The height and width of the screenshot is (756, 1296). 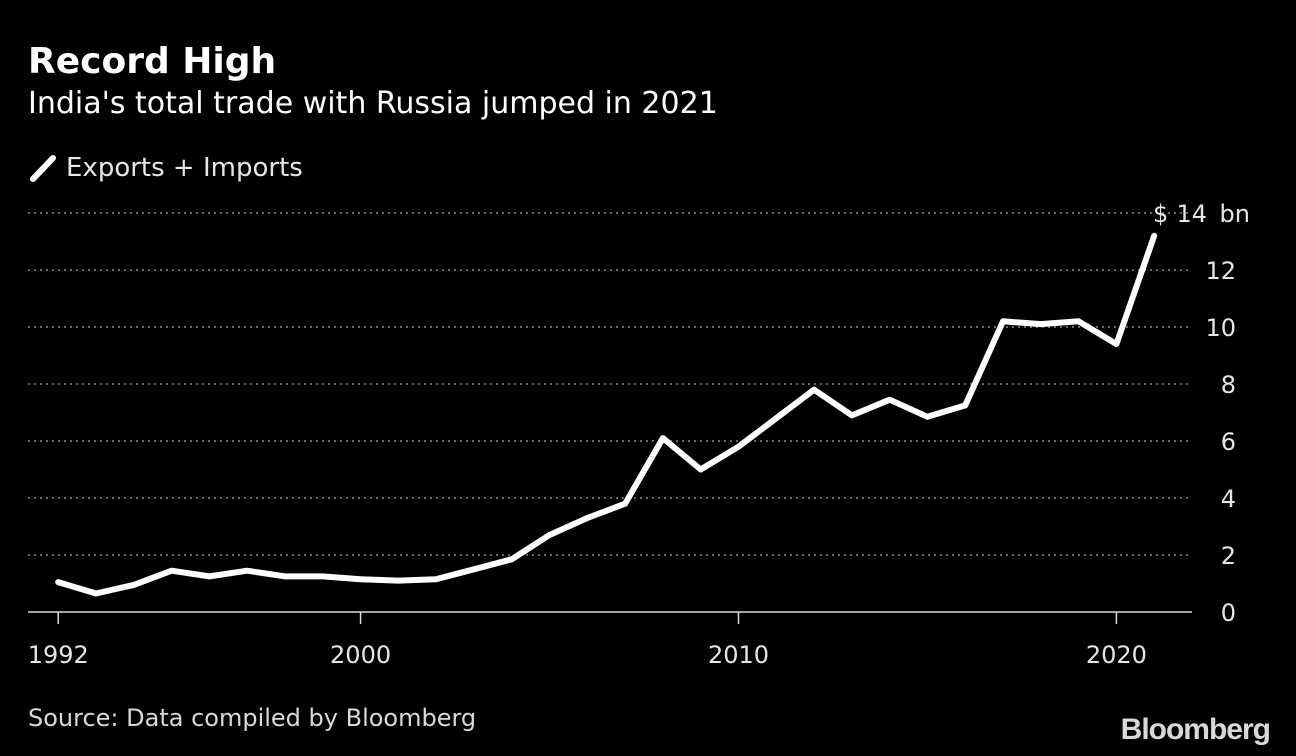 I want to click on y-tick-label: 12, so click(x=1220, y=271).